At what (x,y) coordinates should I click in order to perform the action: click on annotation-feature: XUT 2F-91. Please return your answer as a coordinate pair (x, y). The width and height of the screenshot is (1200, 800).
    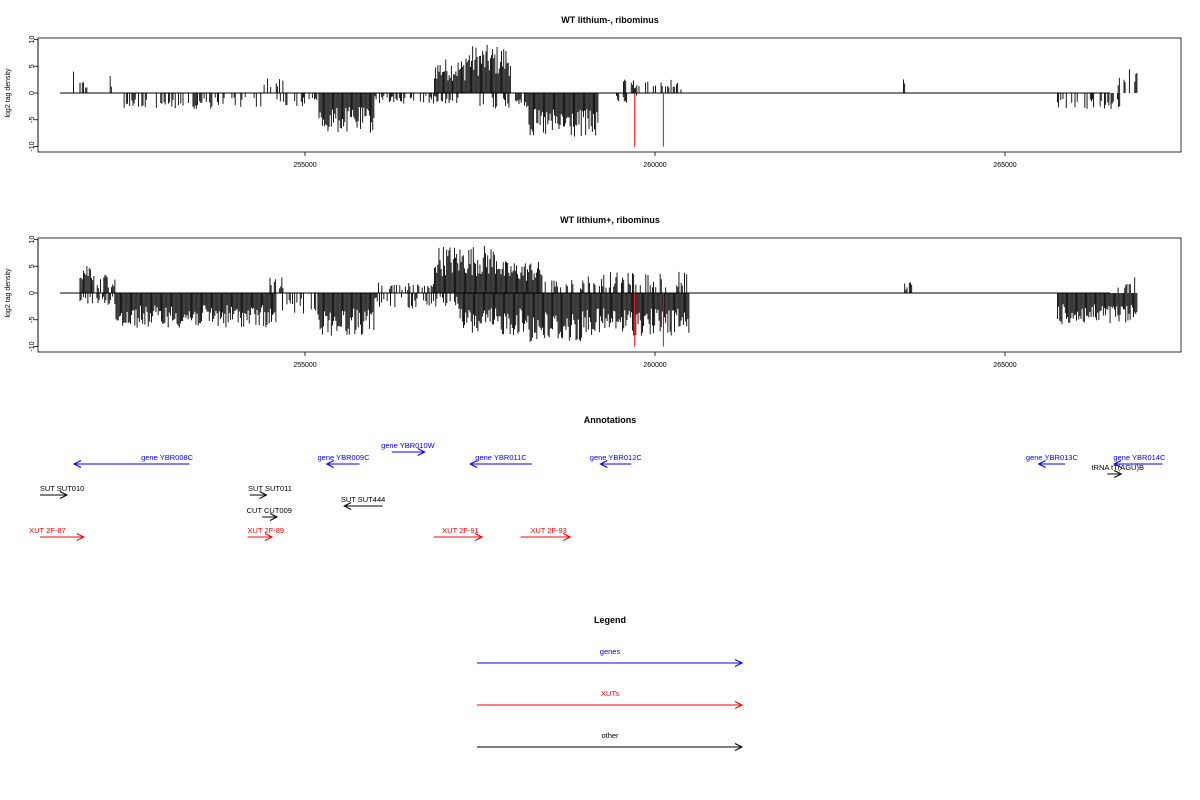
    Looking at the image, I should click on (458, 533).